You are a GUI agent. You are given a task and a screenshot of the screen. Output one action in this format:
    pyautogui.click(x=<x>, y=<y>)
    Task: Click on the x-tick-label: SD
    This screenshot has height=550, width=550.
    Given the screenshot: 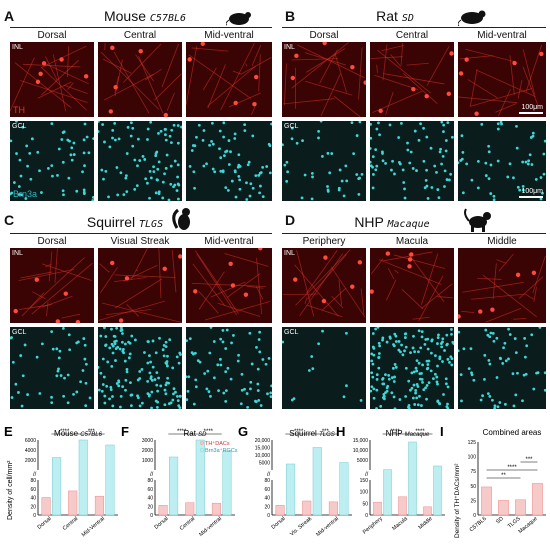 What is the action you would take?
    pyautogui.click(x=500, y=521)
    